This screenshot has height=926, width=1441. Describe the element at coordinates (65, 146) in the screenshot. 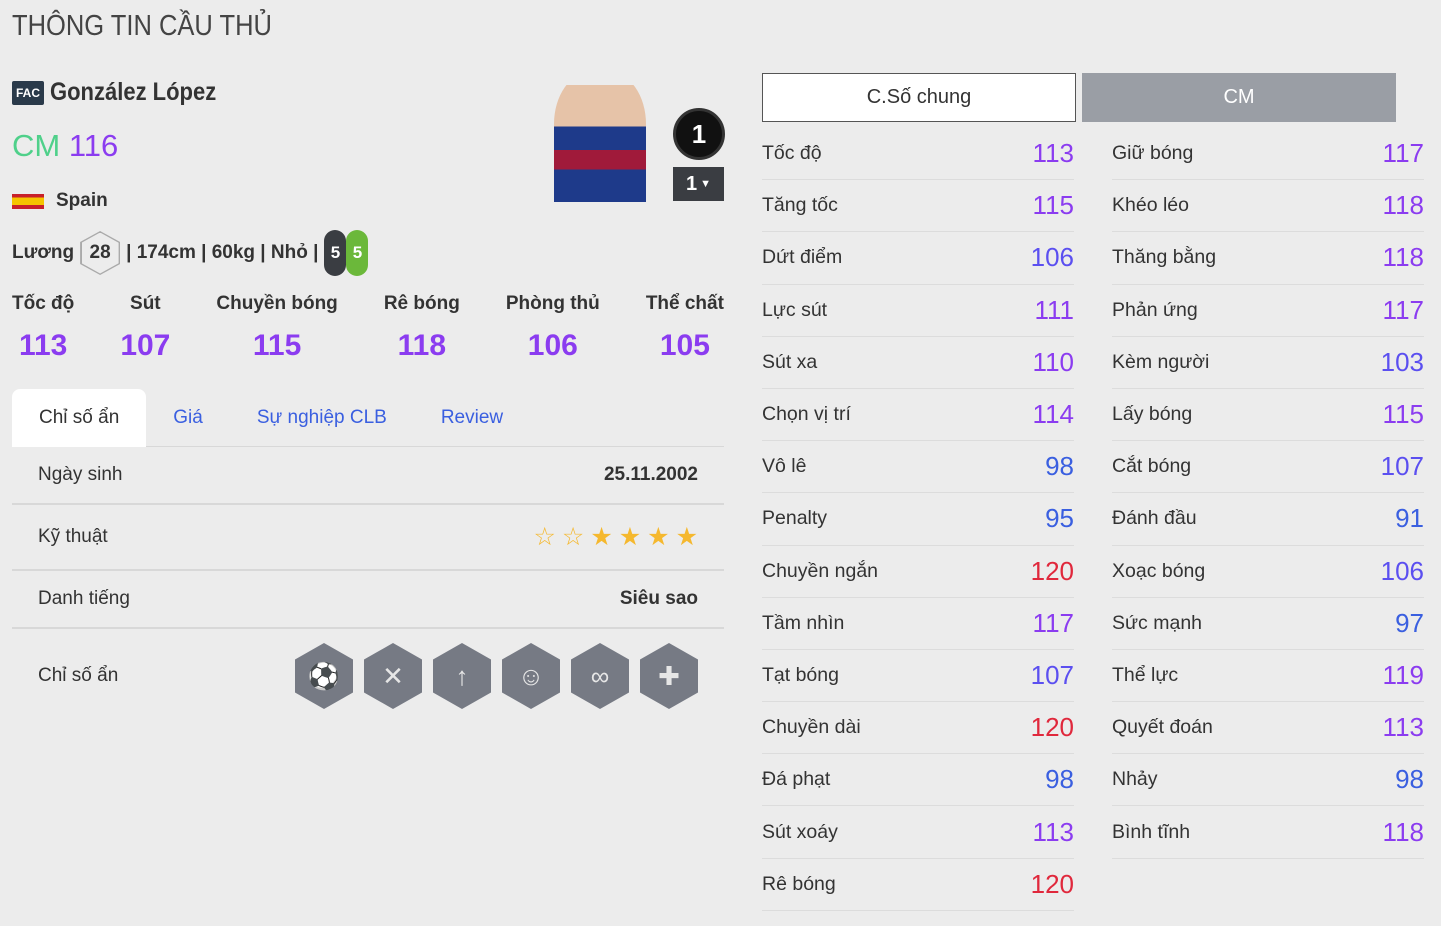

I see `position-rating: CM 116` at that location.